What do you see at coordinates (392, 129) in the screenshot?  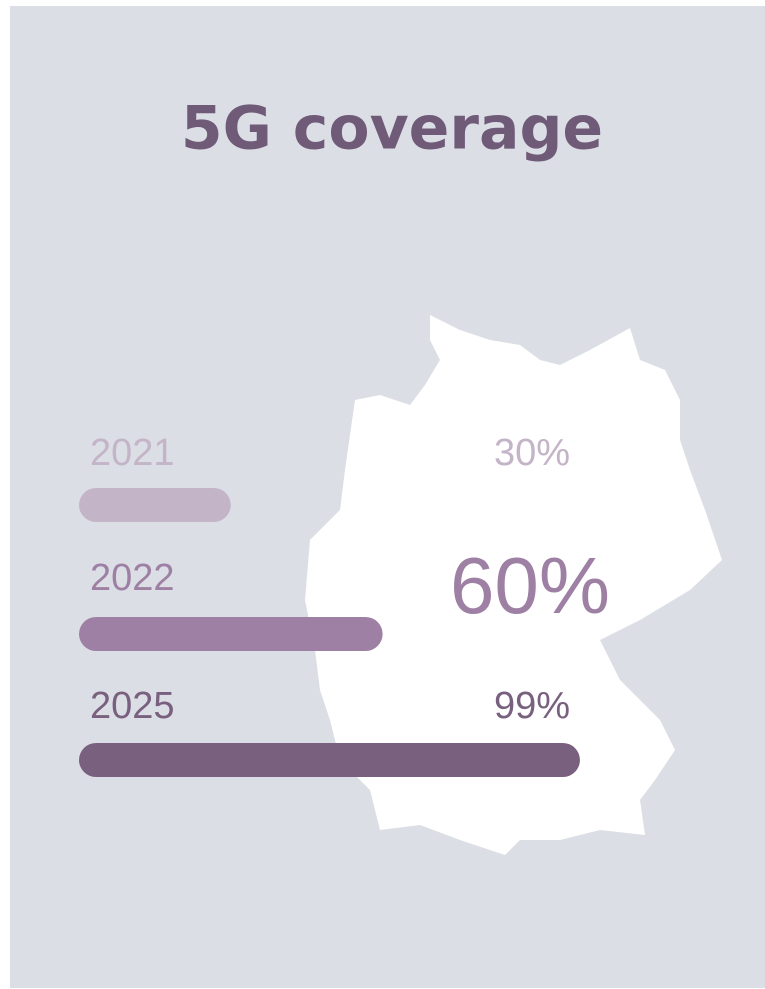 I see `chart-title: 5G coverage` at bounding box center [392, 129].